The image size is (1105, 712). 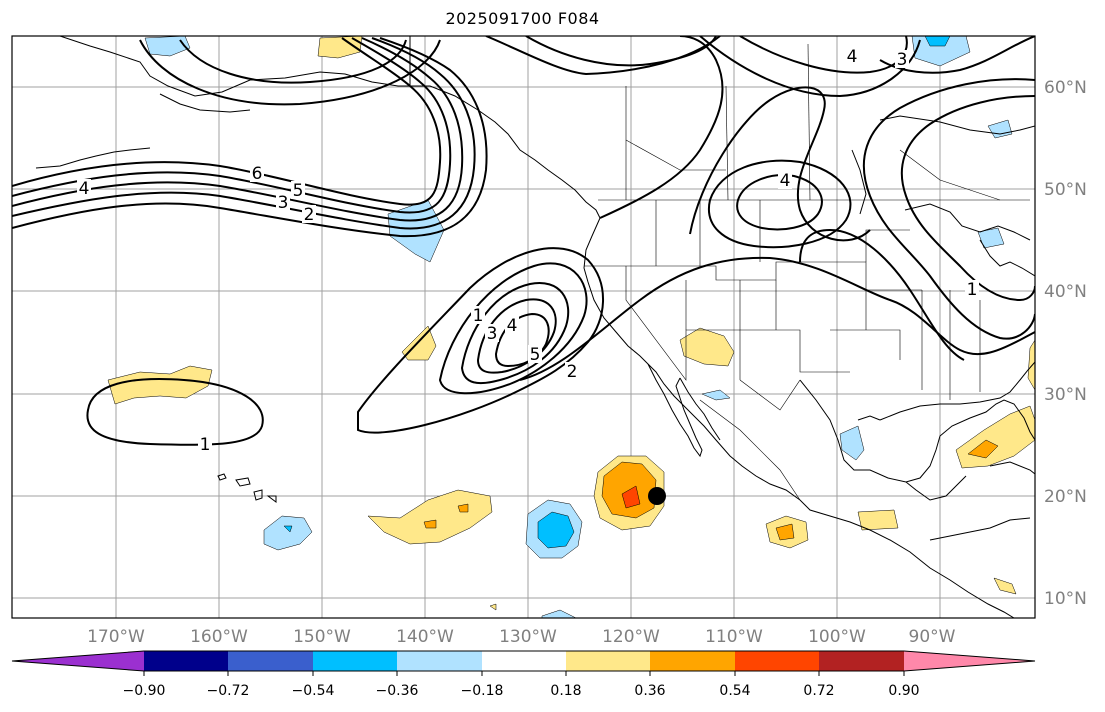 I want to click on lat-label: 40°N, so click(x=1065, y=292).